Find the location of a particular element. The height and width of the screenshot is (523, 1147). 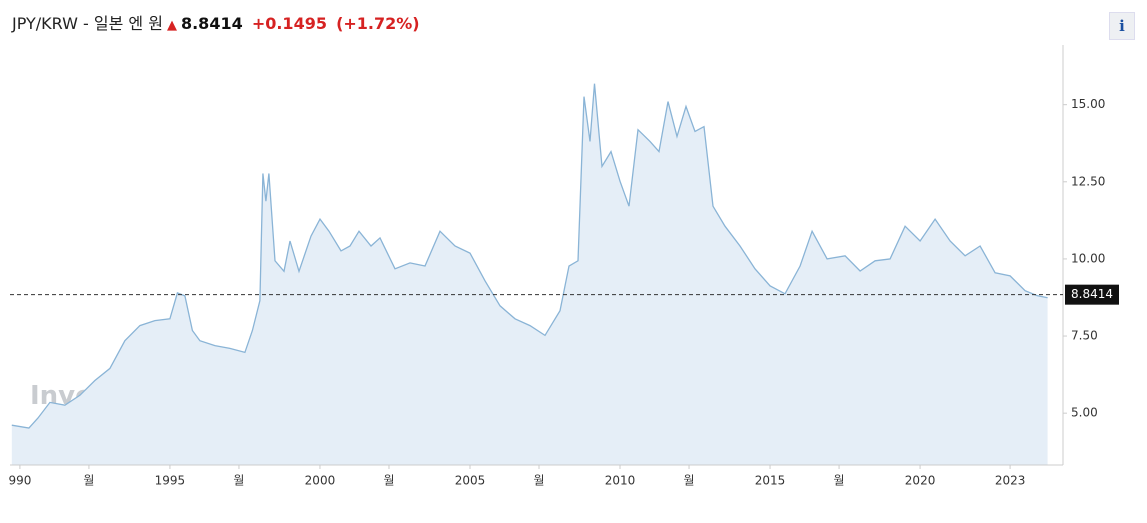

change: +0.1495 is located at coordinates (289, 23).